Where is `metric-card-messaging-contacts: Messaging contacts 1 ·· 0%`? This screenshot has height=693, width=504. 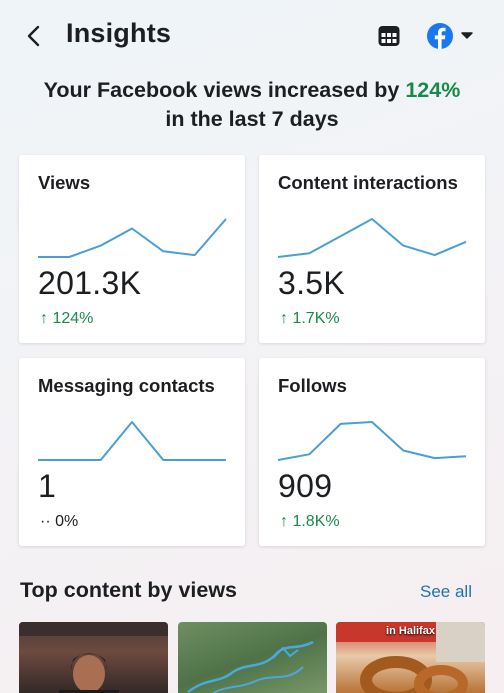
metric-card-messaging-contacts: Messaging contacts 1 ·· 0% is located at coordinates (132, 452).